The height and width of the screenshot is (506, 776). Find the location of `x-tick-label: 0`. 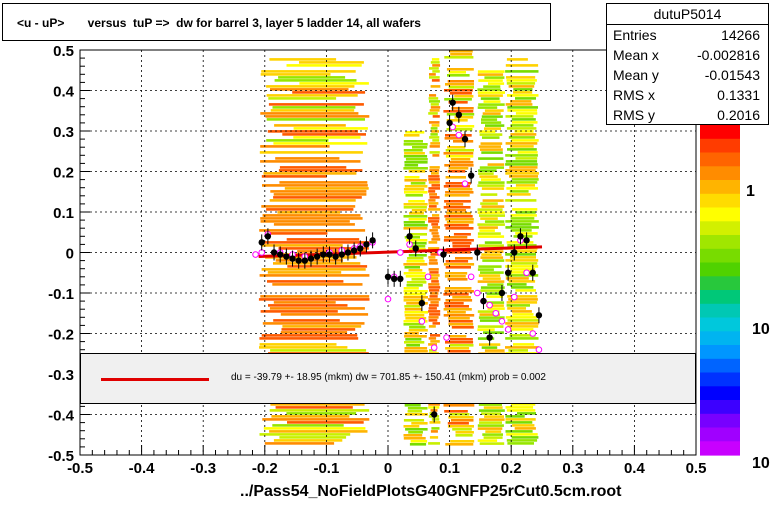

x-tick-label: 0 is located at coordinates (388, 468).